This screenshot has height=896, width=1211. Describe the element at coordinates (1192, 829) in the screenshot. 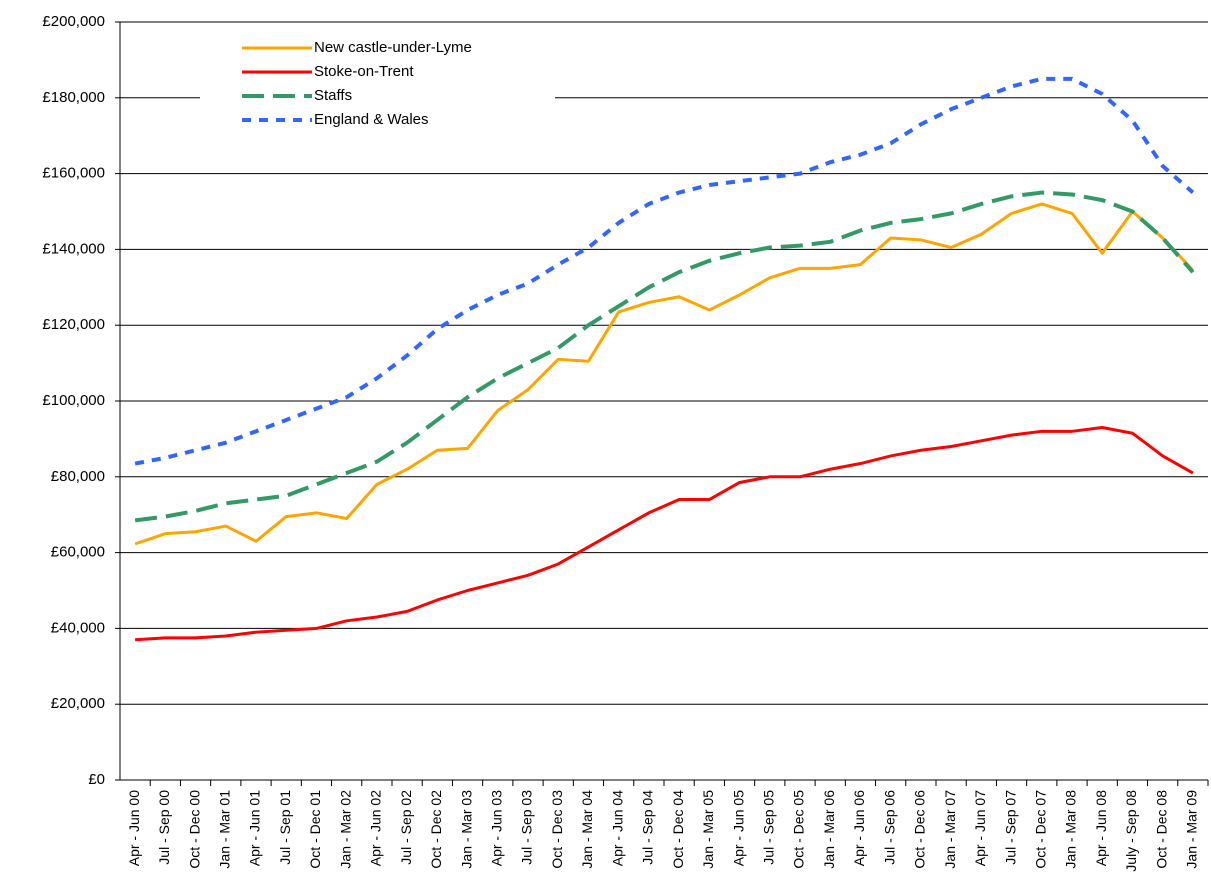

I see `x-tick-label: Jan - Mar 09` at that location.